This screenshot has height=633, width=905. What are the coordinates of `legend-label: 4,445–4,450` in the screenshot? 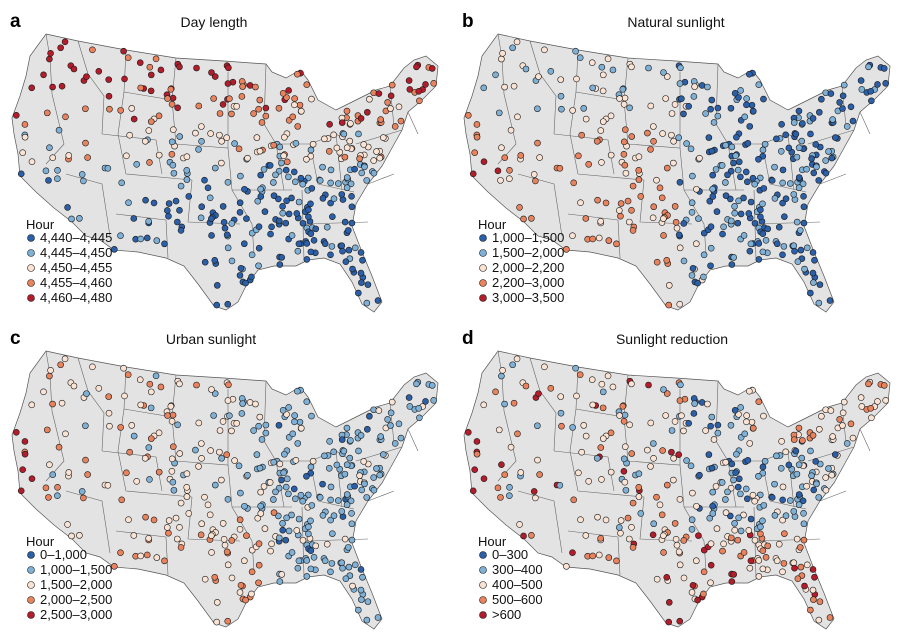 It's located at (76, 252).